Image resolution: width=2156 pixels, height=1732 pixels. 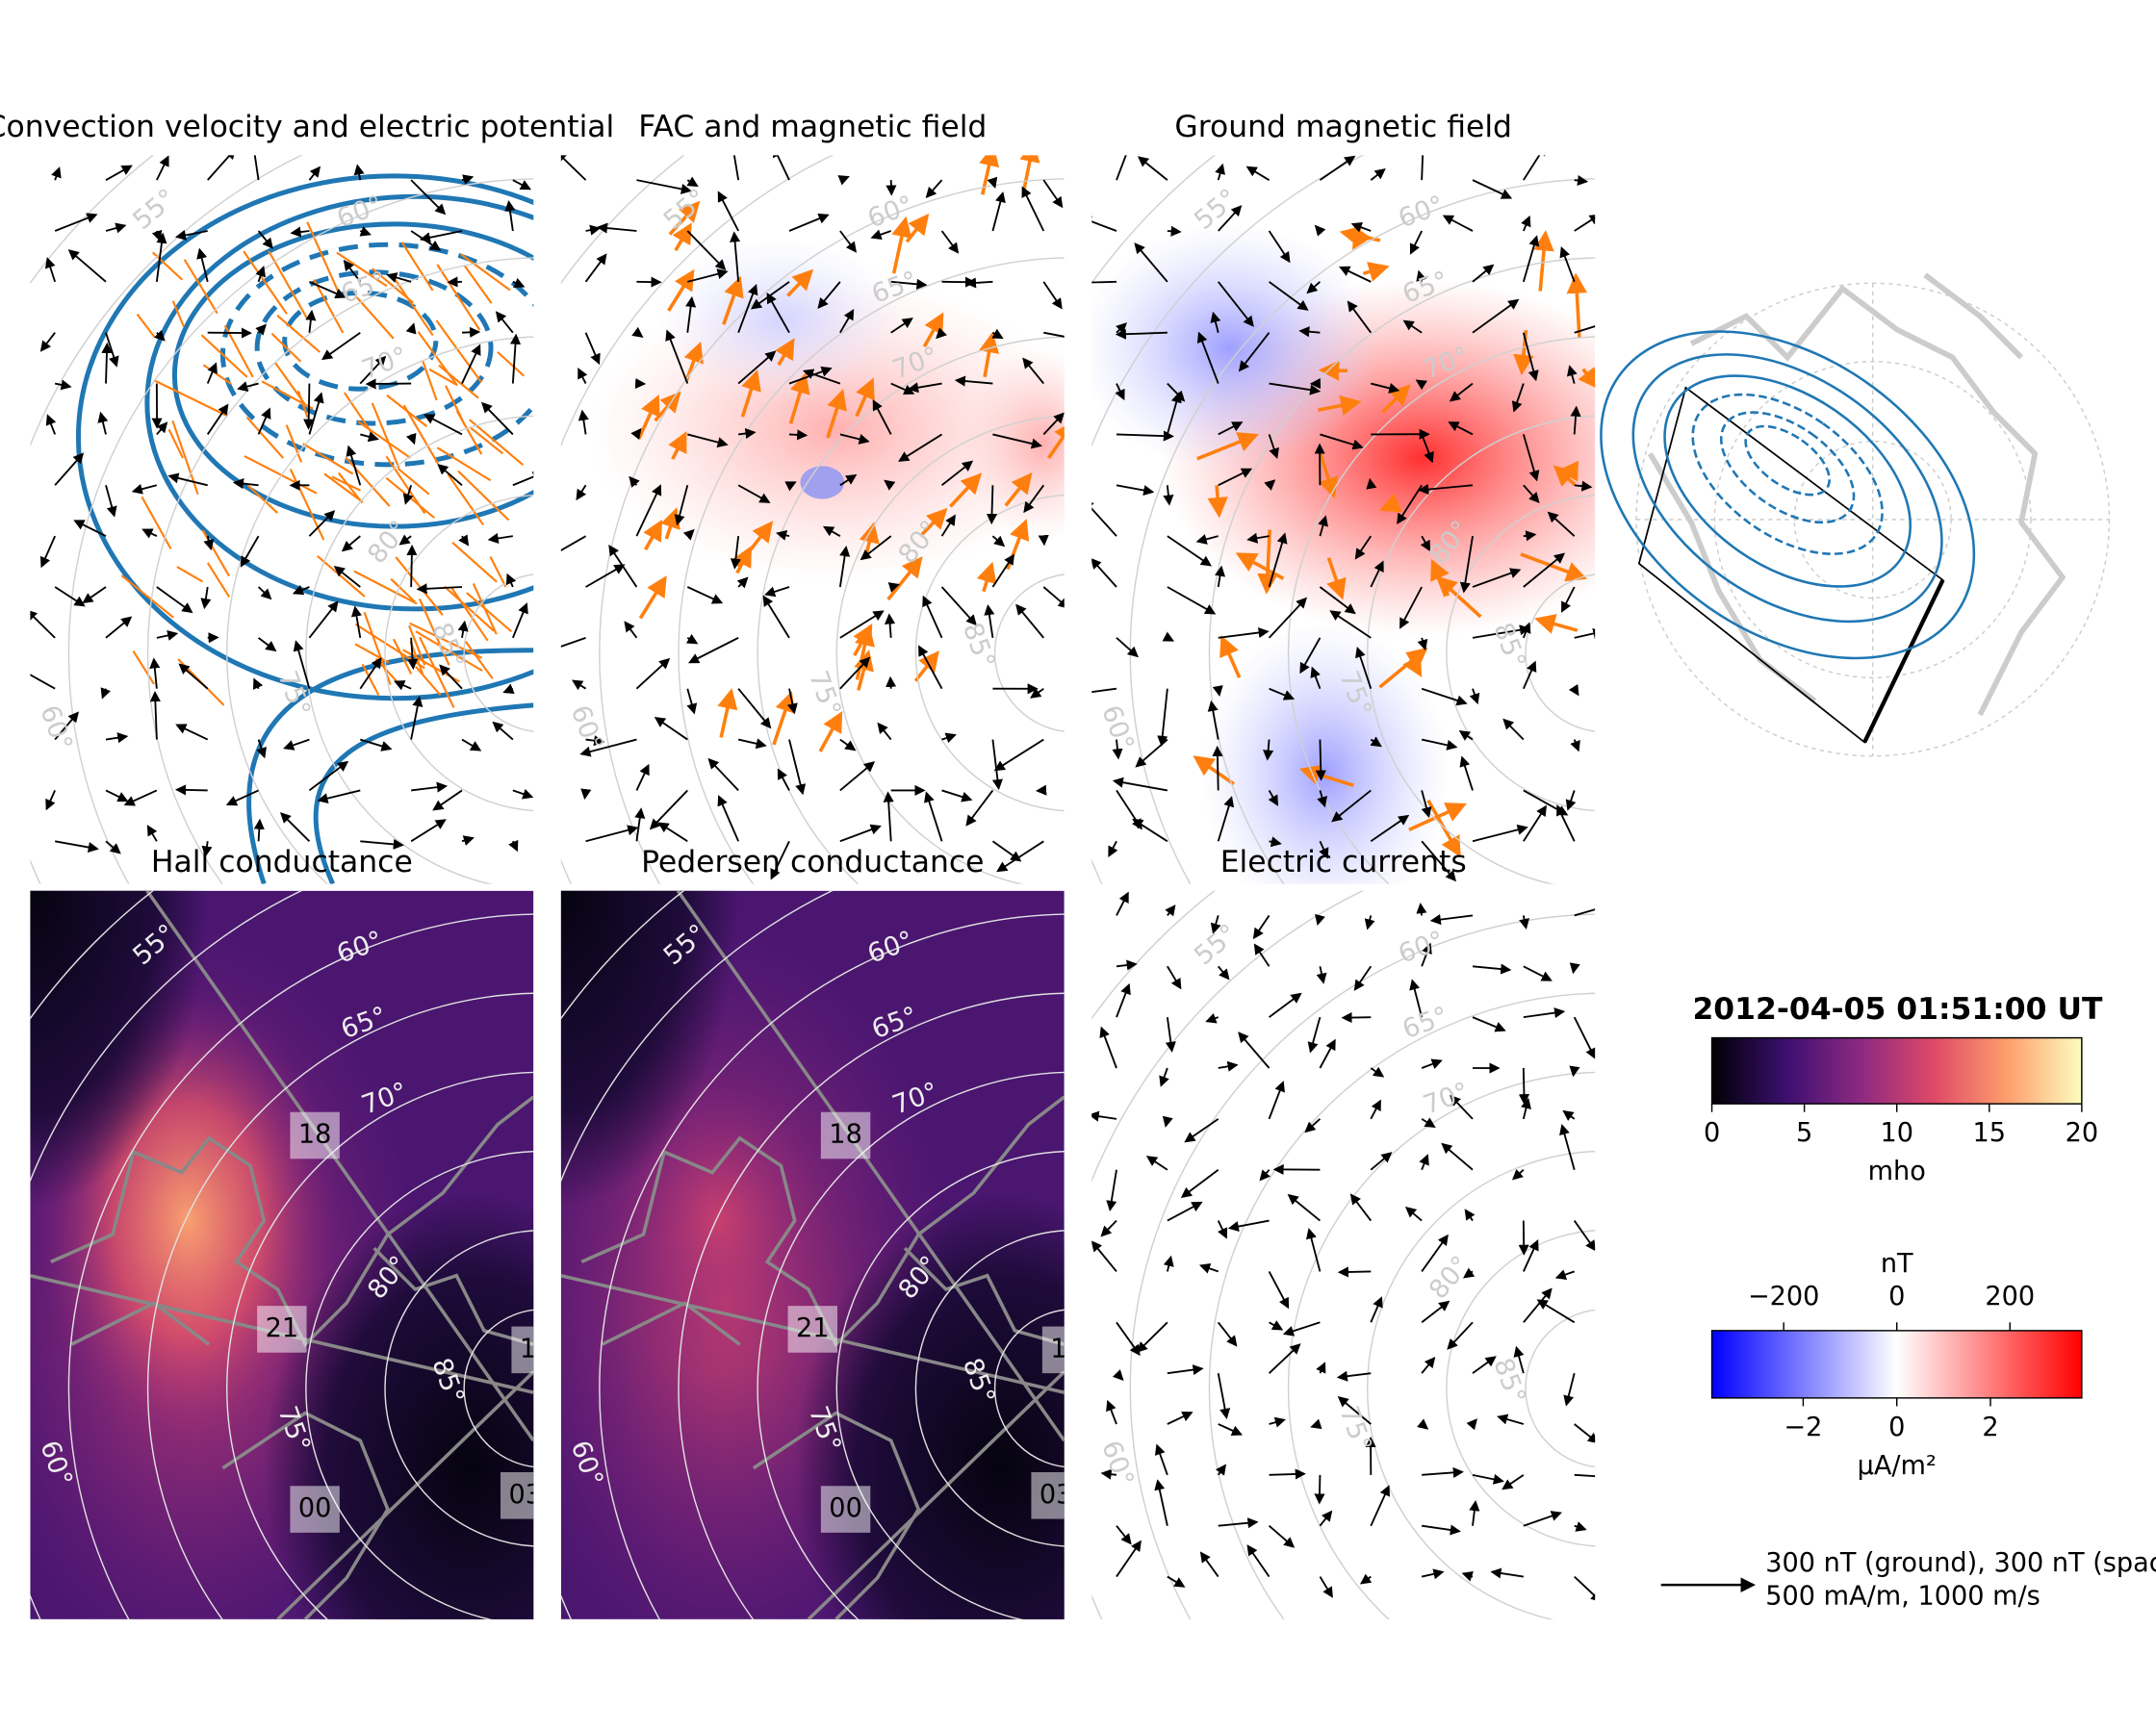 What do you see at coordinates (1784, 1297) in the screenshot?
I see `colorbar-tick-label: −200` at bounding box center [1784, 1297].